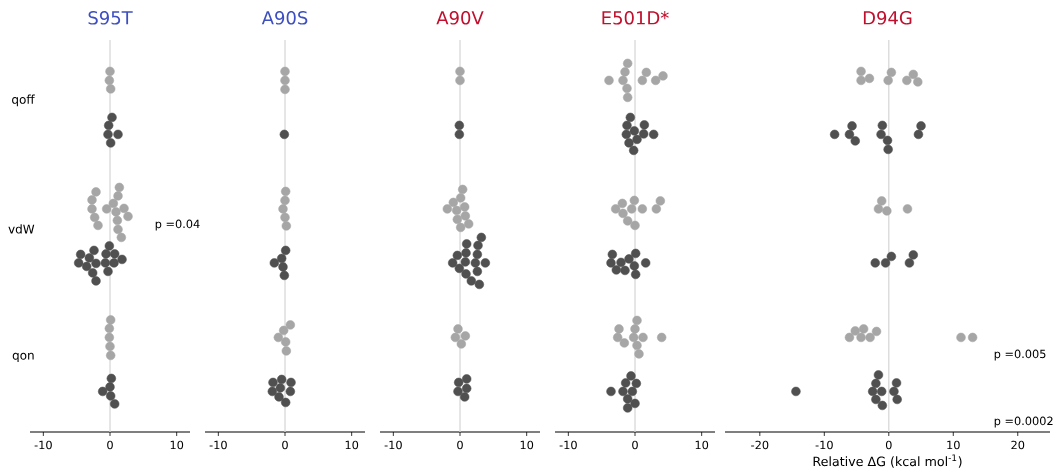 This screenshot has width=1054, height=470. I want to click on chart-title: A90V, so click(460, 18).